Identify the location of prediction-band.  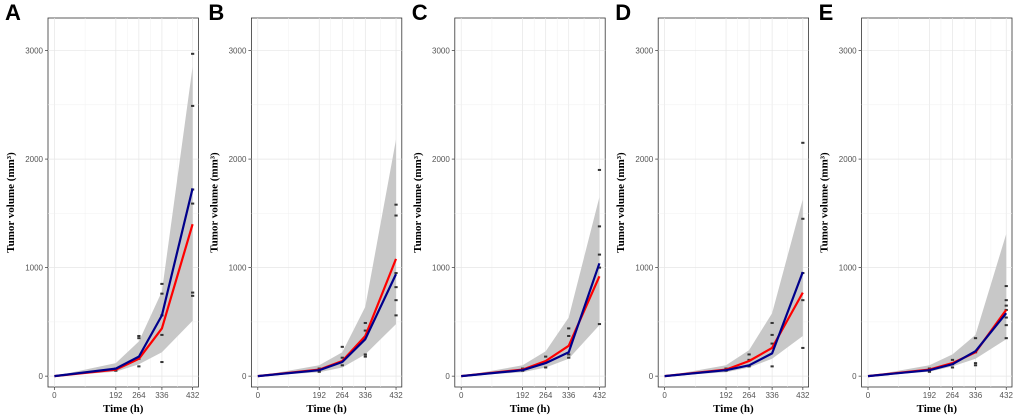
(326, 258).